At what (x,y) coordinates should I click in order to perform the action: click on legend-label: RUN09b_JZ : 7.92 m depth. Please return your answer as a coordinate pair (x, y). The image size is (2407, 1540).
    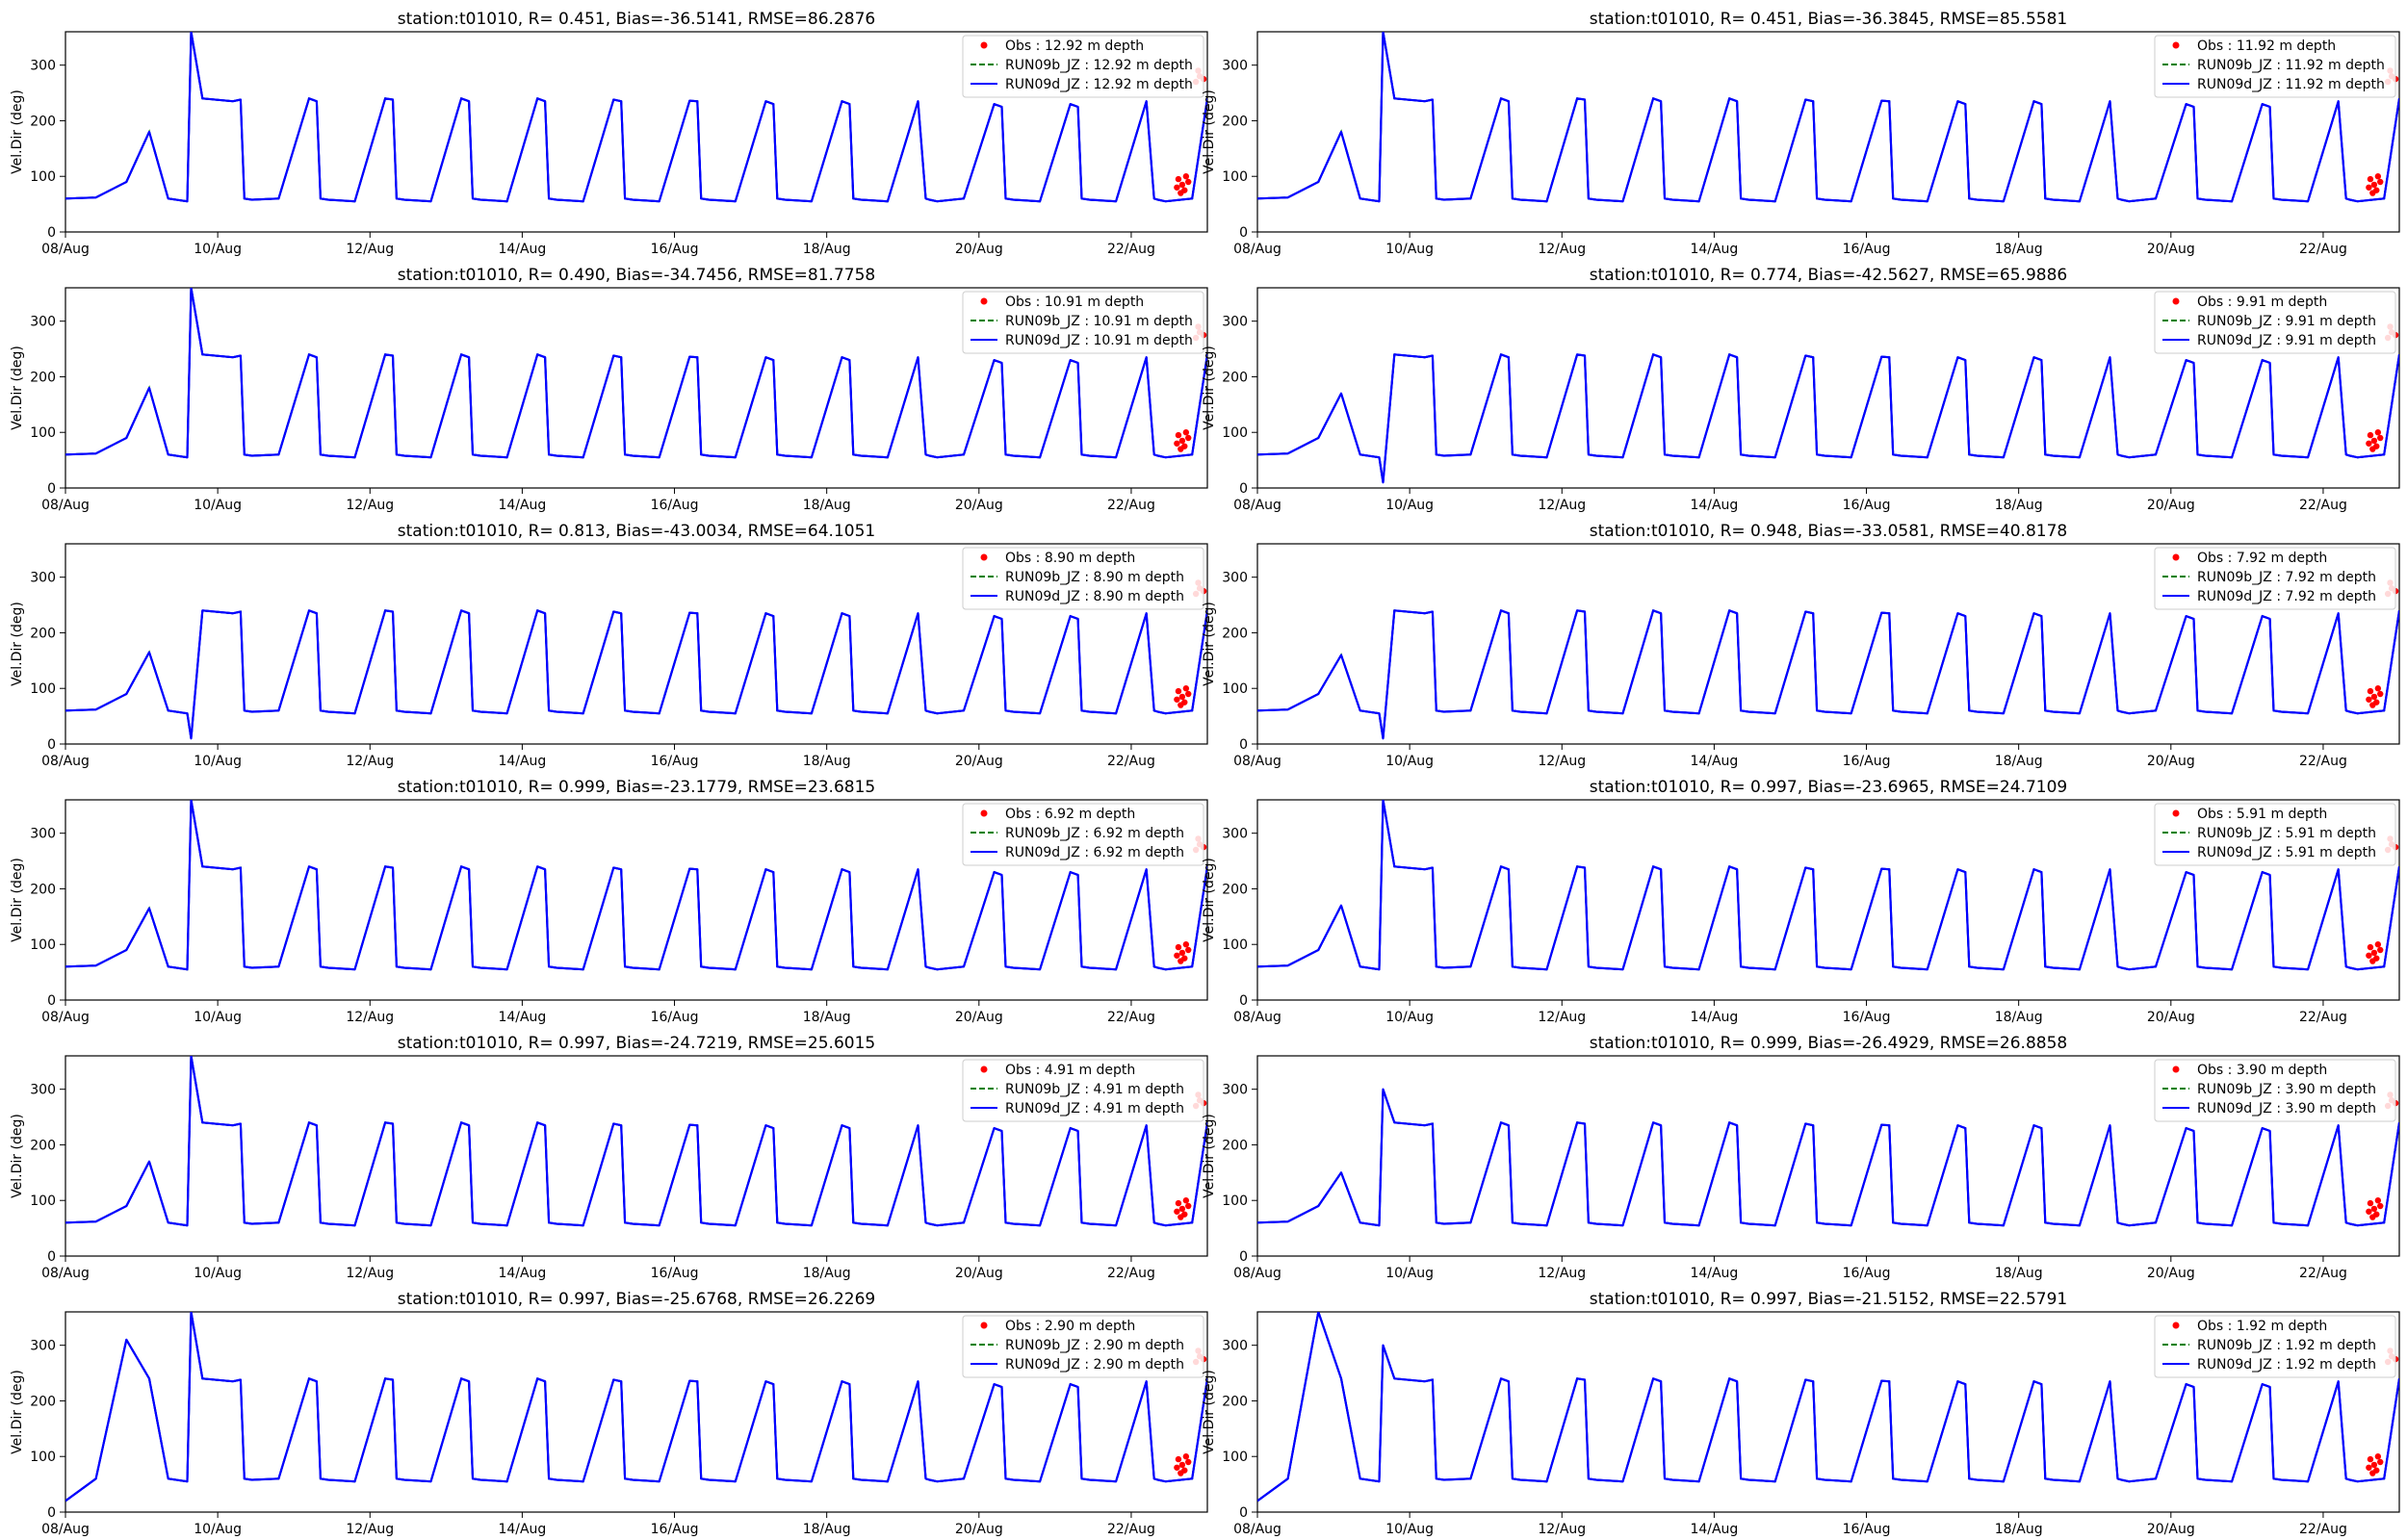
    Looking at the image, I should click on (2287, 577).